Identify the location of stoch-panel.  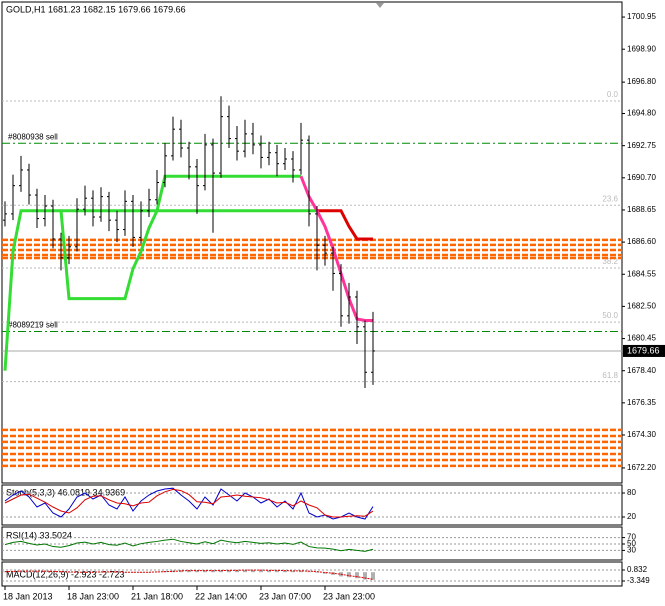
(312, 505).